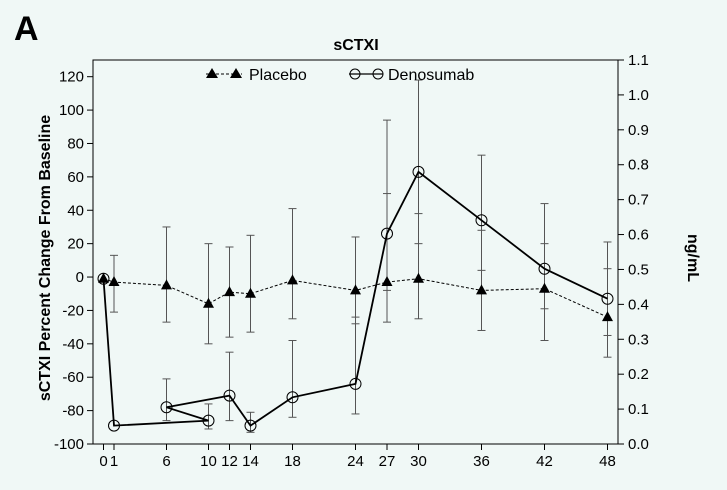  Describe the element at coordinates (73, 377) in the screenshot. I see `y-tick-label: -60` at that location.